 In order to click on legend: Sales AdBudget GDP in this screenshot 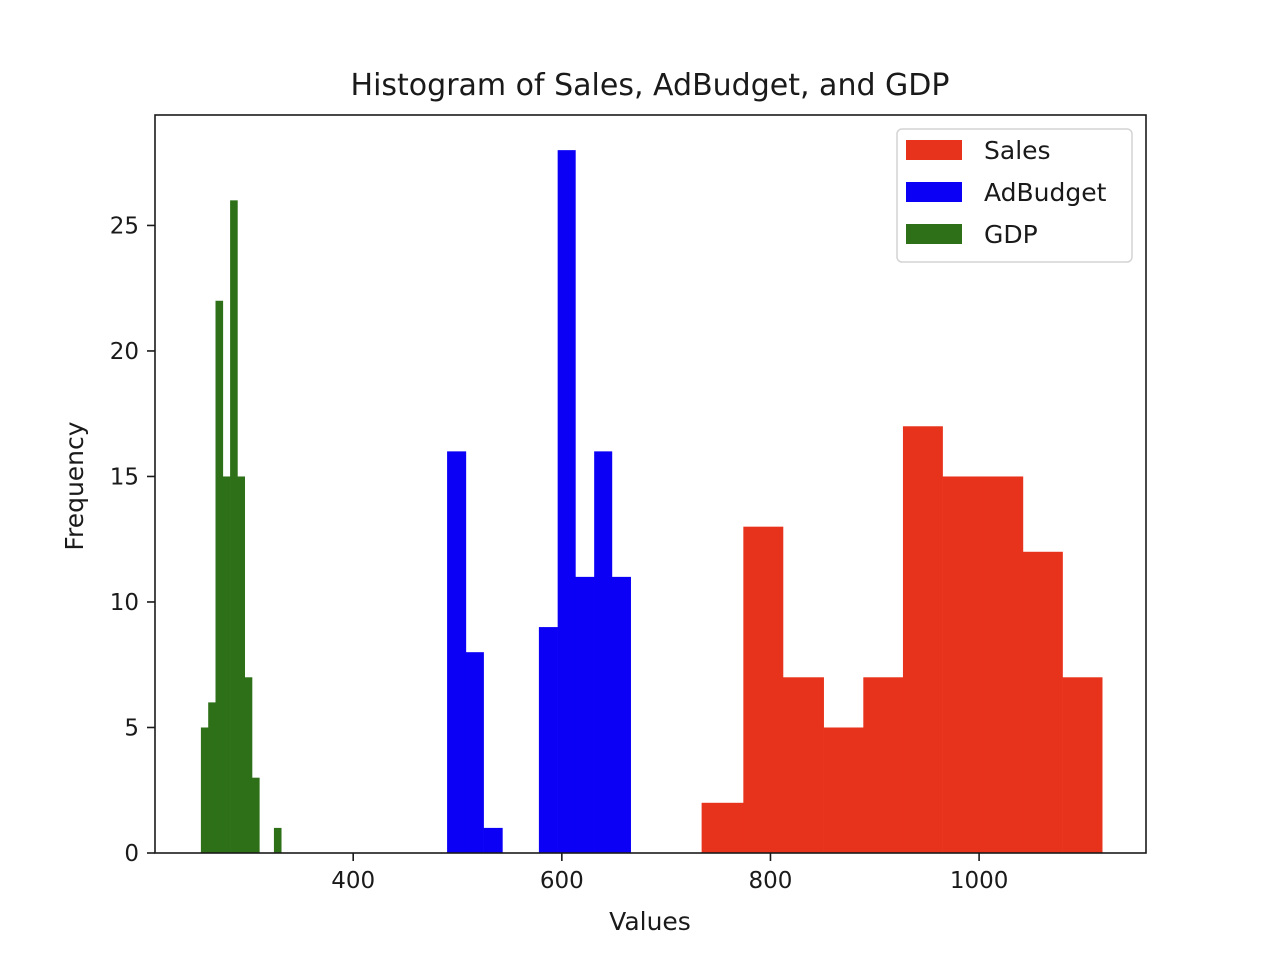, I will do `click(1014, 195)`.